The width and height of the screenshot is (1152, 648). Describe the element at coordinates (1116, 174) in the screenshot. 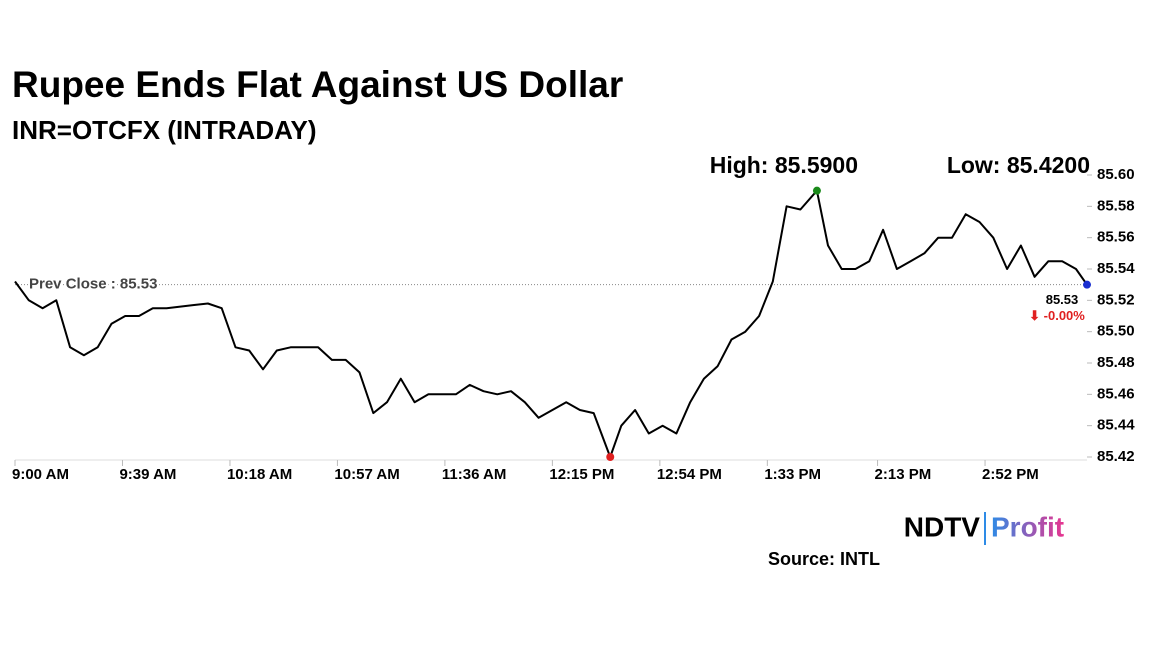

I see `y-tick-label: 85.60` at that location.